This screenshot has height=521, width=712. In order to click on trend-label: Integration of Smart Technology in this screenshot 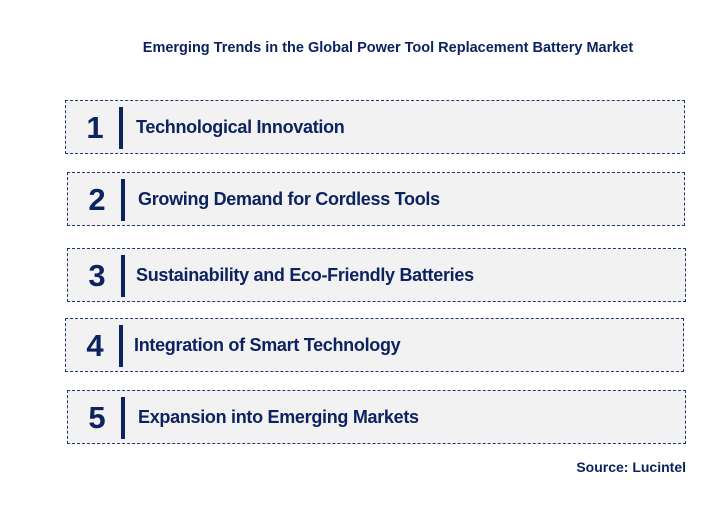, I will do `click(267, 345)`.